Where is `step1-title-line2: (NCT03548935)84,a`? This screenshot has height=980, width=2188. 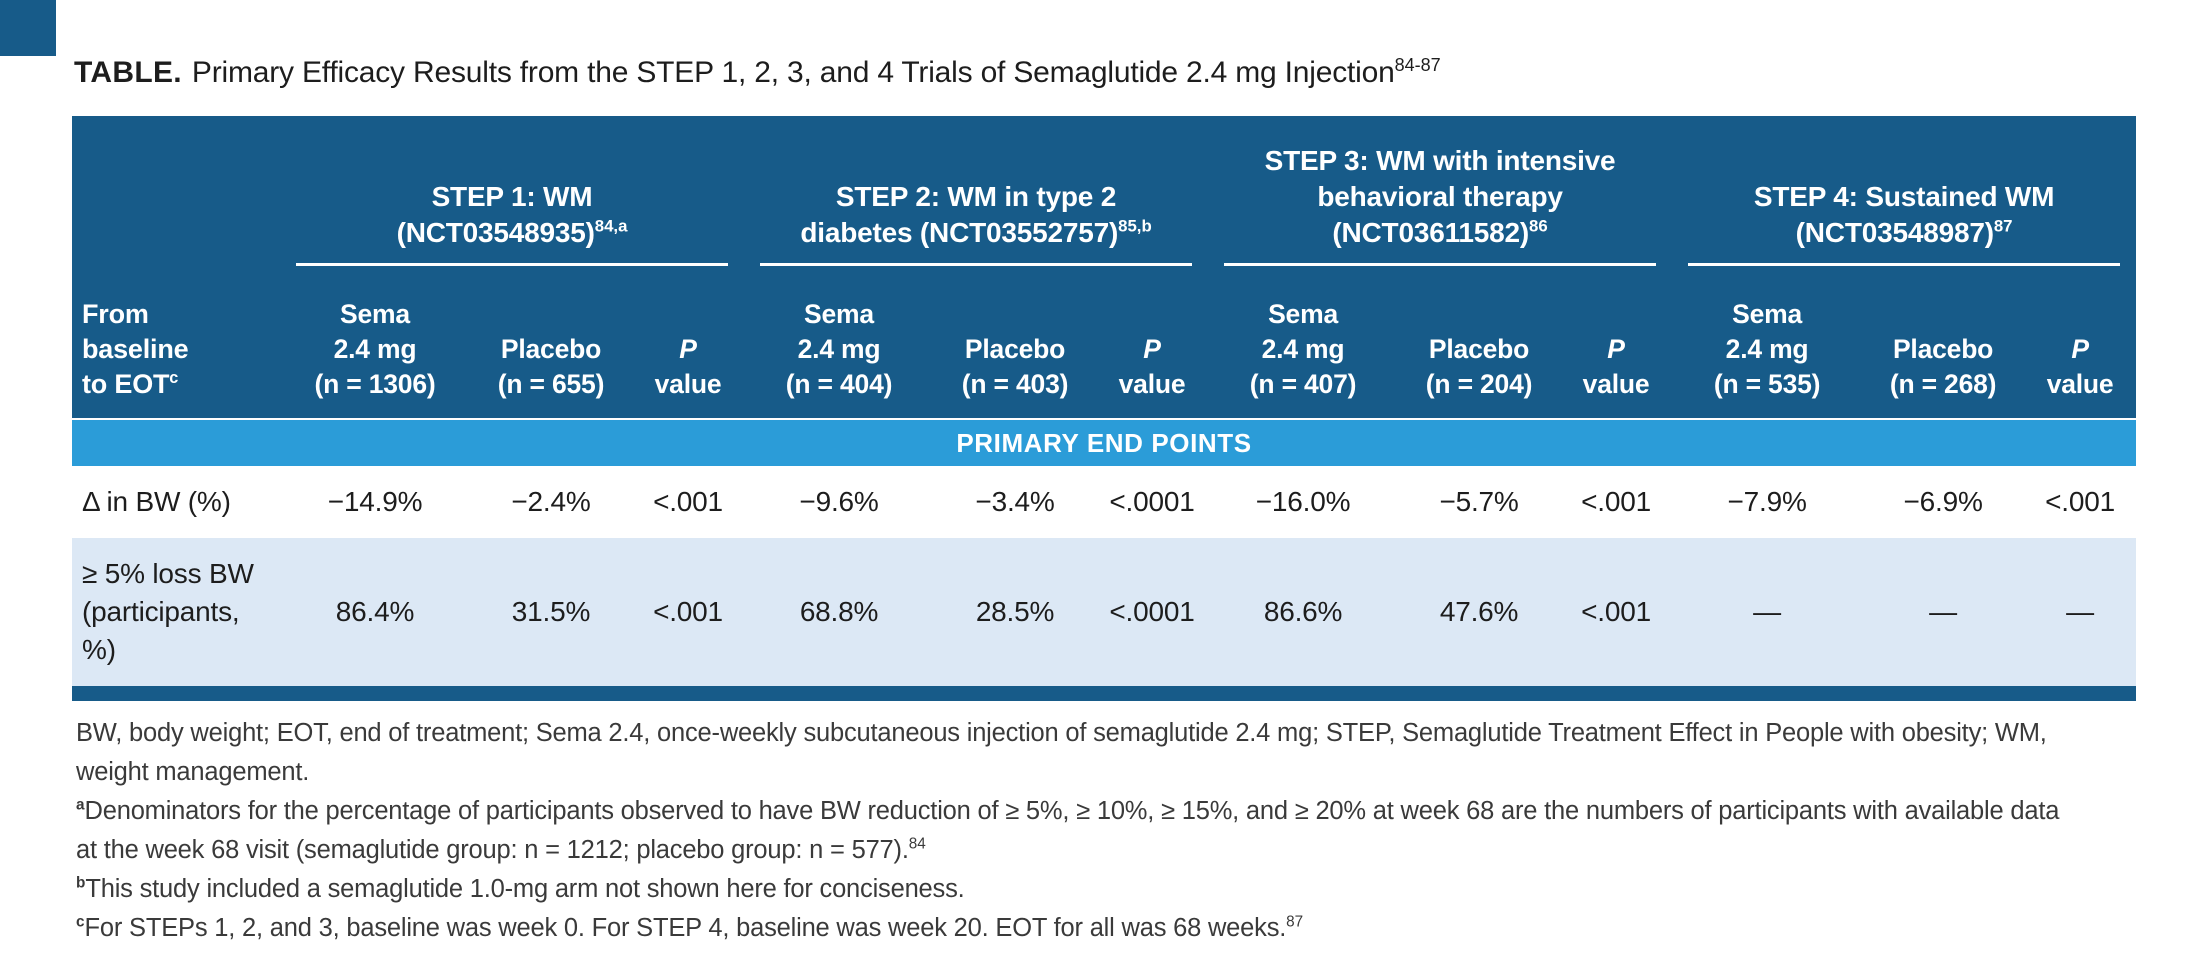
step1-title-line2: (NCT03548935)84,a is located at coordinates (512, 232).